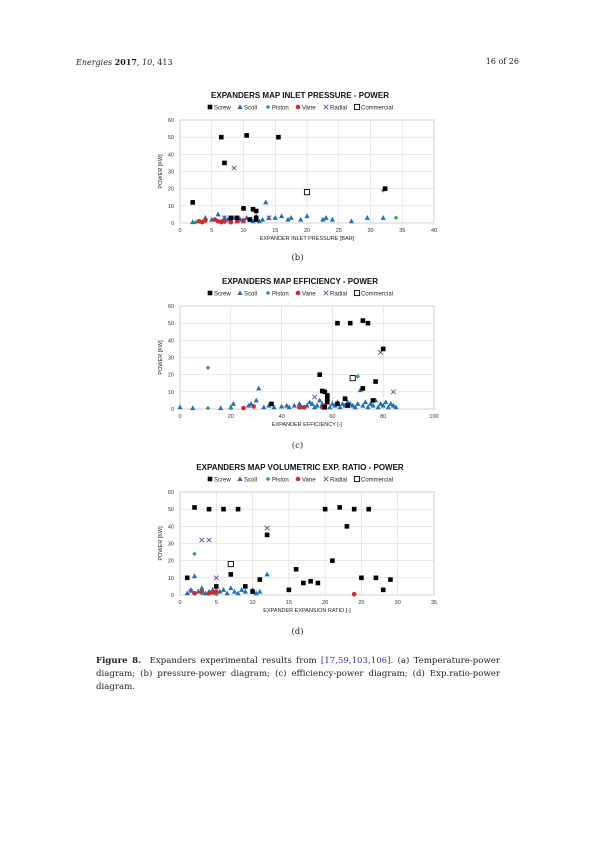 The height and width of the screenshot is (842, 595). Describe the element at coordinates (179, 231) in the screenshot. I see `x-tick-label: 0` at that location.